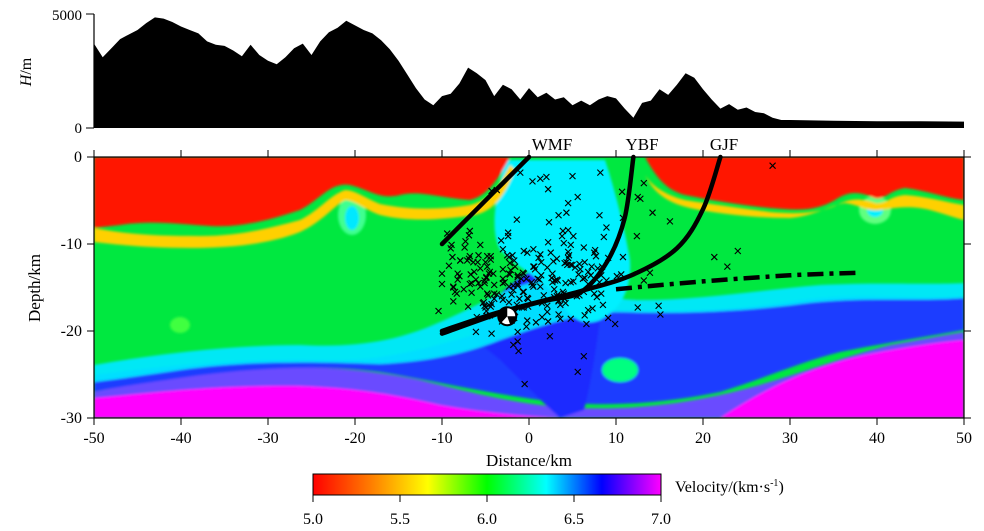 Image resolution: width=984 pixels, height=531 pixels. What do you see at coordinates (304, 206) in the screenshot?
I see `velocity-yellow-left` at bounding box center [304, 206].